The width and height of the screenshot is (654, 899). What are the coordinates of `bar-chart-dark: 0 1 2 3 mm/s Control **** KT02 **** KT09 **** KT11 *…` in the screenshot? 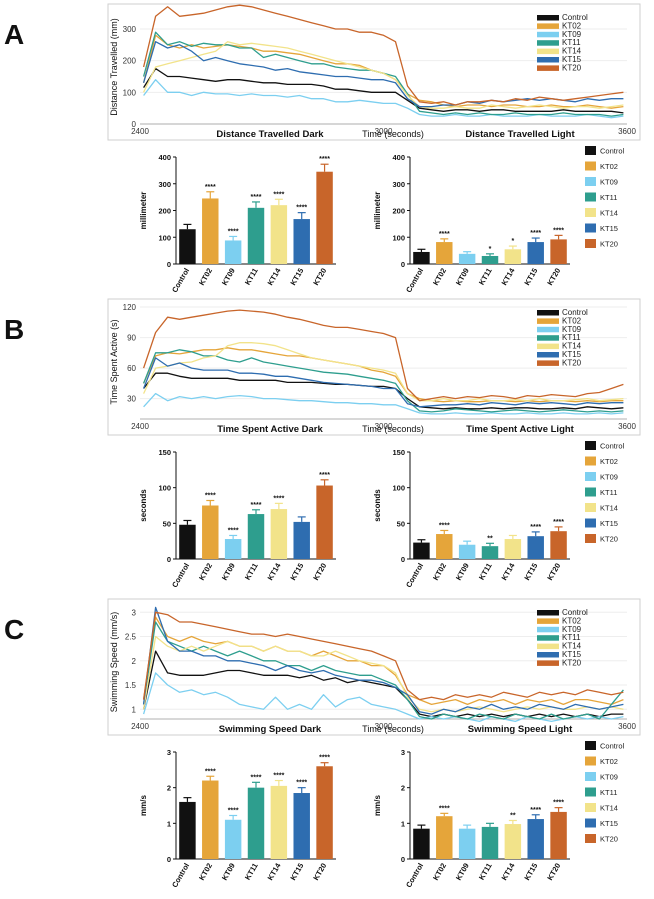 It's located at (237, 818).